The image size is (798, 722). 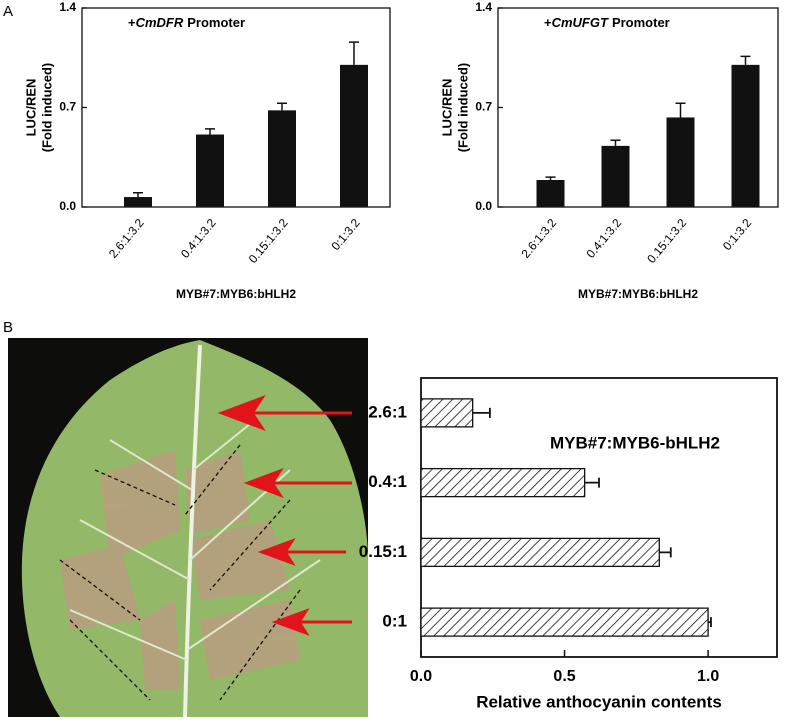 What do you see at coordinates (387, 481) in the screenshot?
I see `y-tick-label: 0.4:1` at bounding box center [387, 481].